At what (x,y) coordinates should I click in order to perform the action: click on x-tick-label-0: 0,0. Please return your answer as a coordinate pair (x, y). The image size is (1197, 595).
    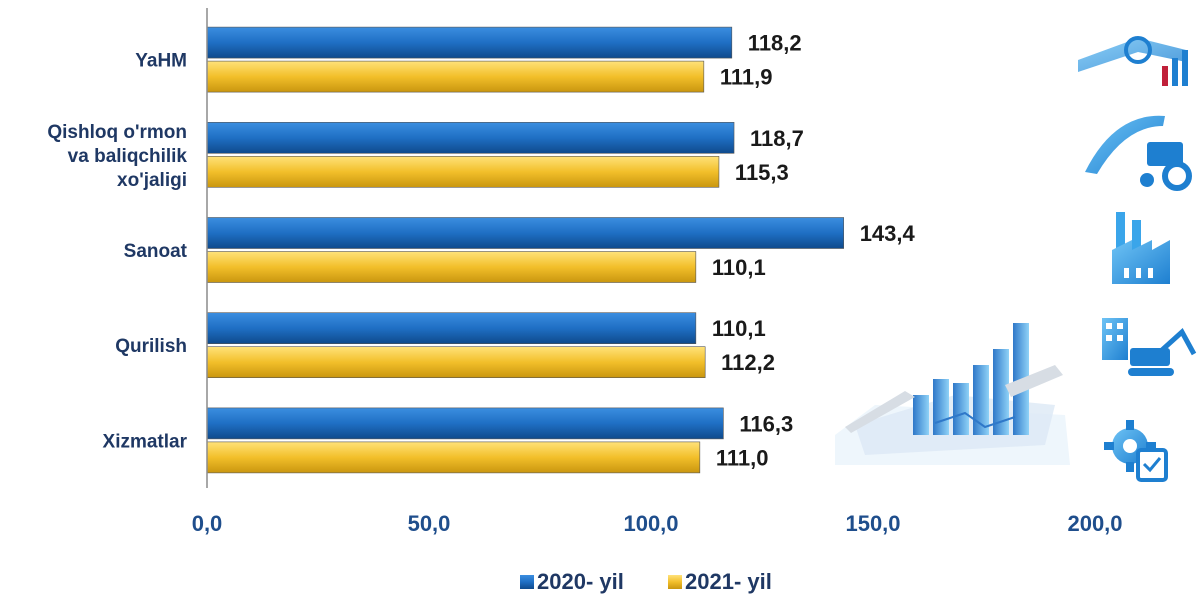
    Looking at the image, I should click on (207, 523).